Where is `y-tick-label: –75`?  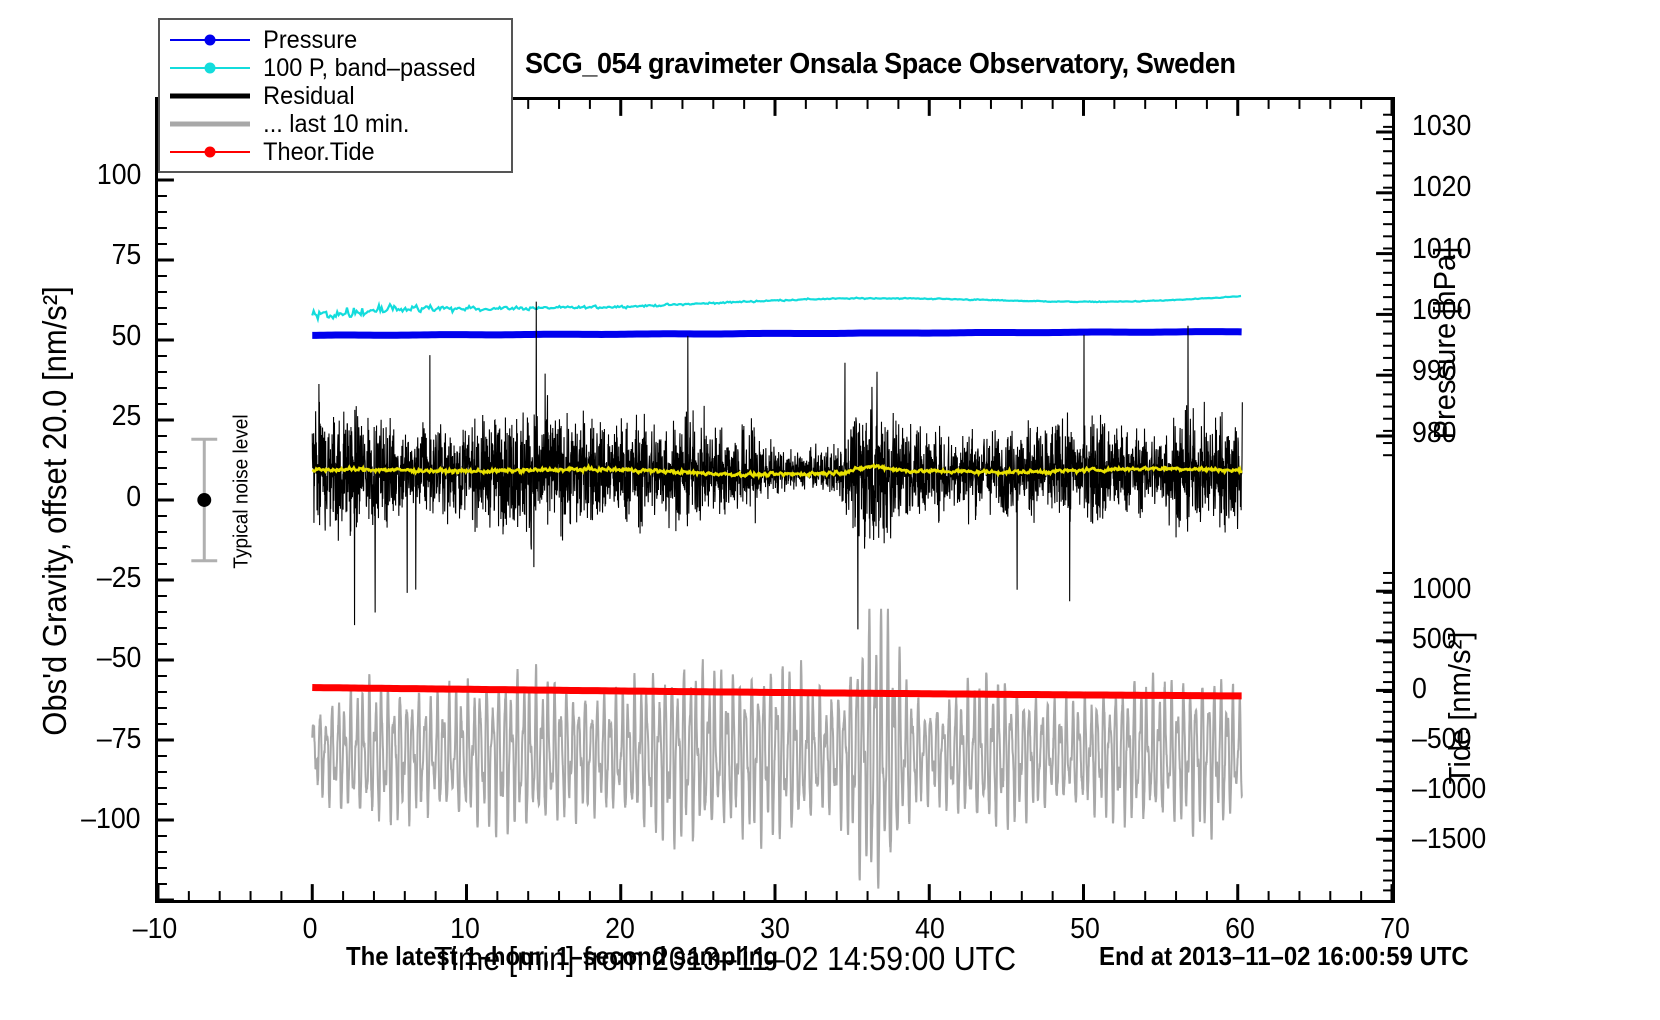 y-tick-label: –75 is located at coordinates (118, 738).